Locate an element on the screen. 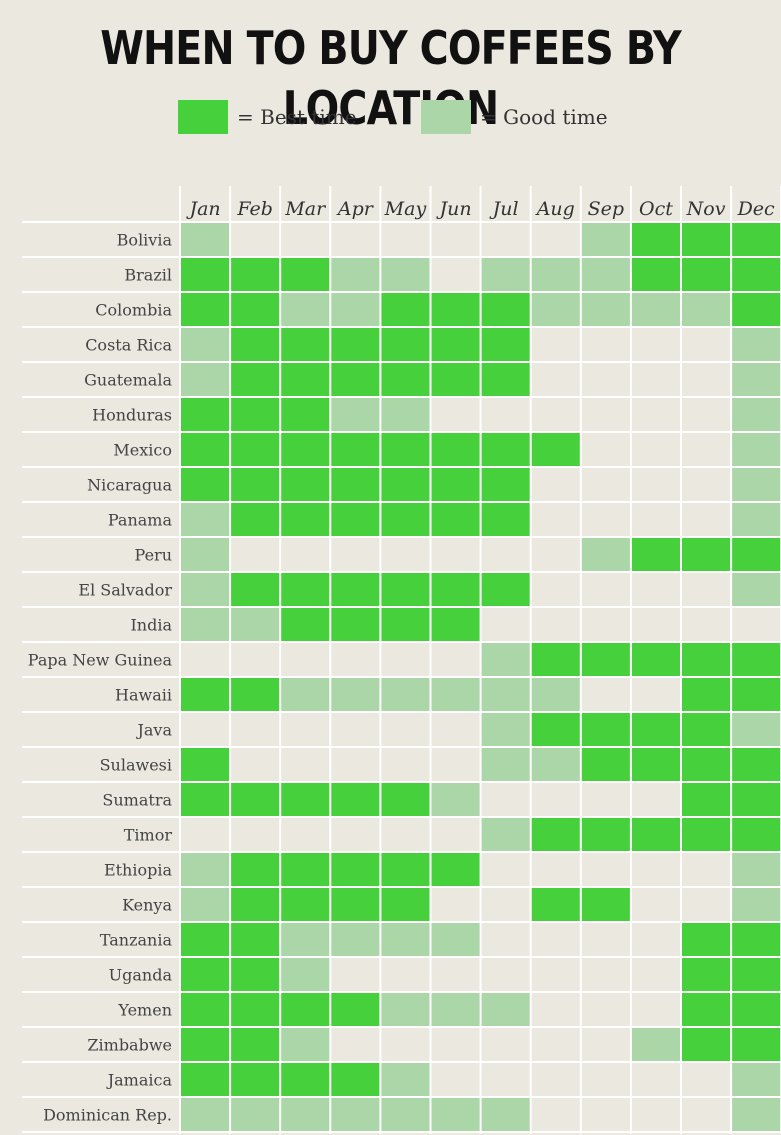  cell-peru-jan is located at coordinates (205, 554).